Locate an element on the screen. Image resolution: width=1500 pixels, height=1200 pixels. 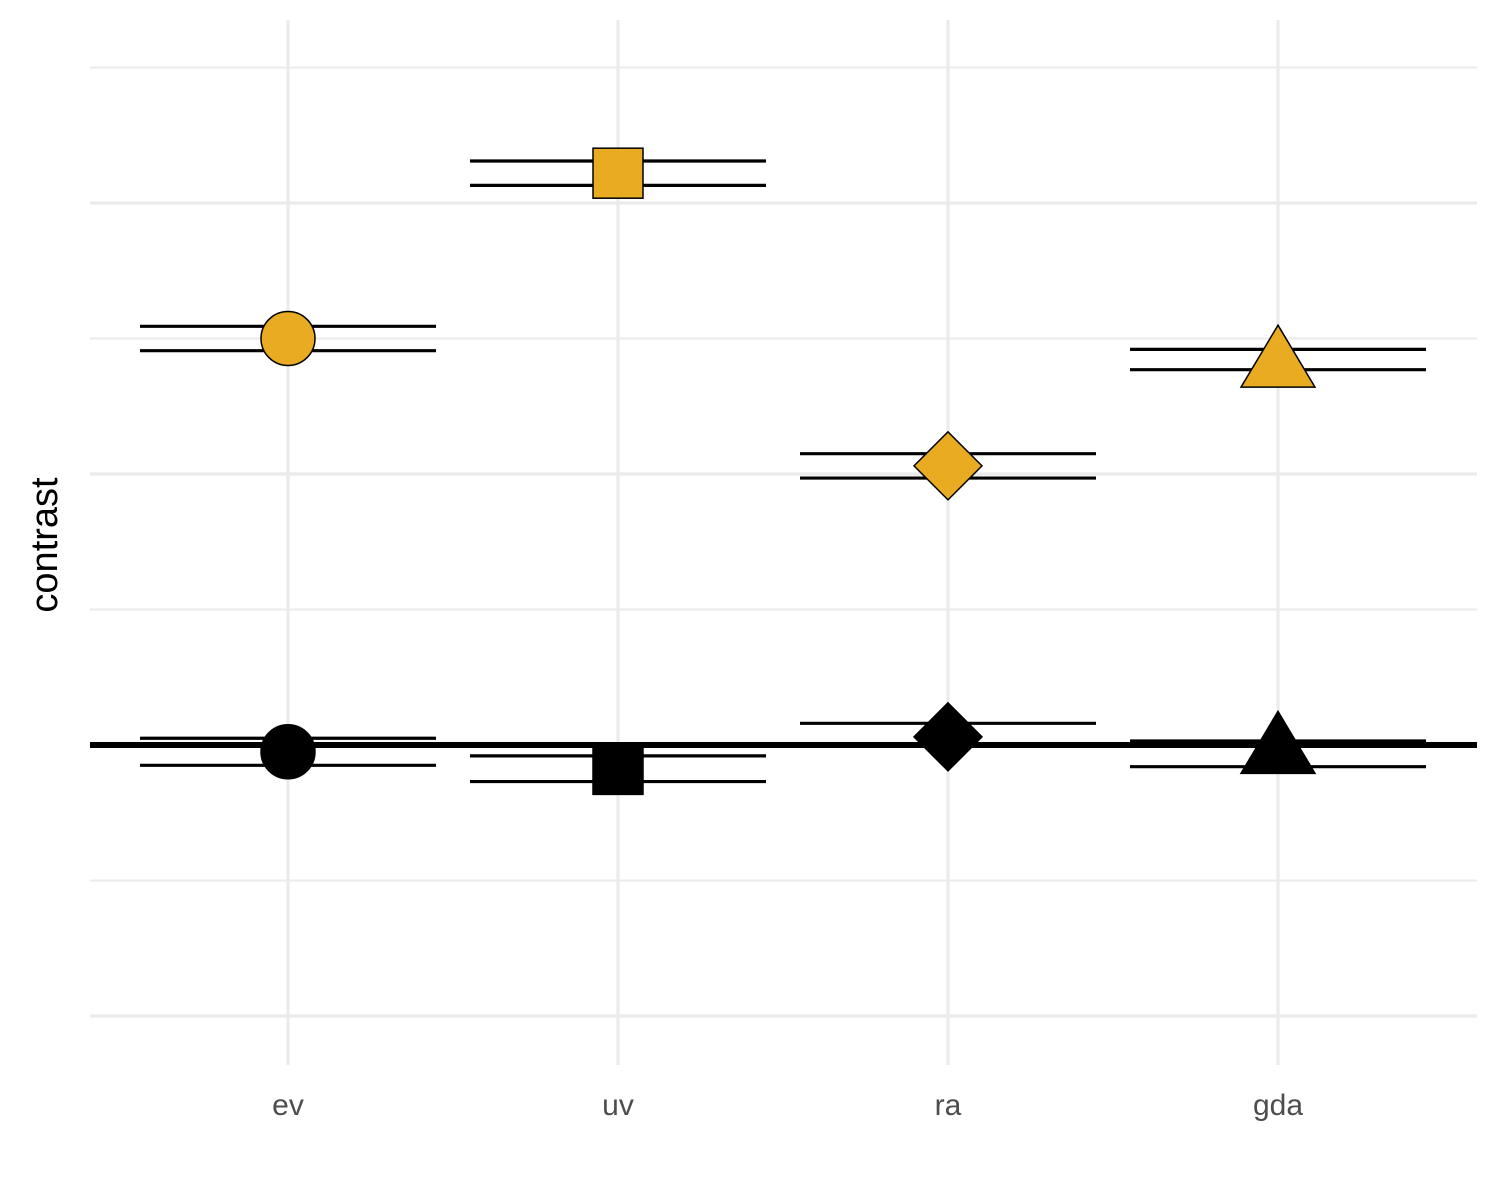
x-tick-label-uv: uv is located at coordinates (618, 1105).